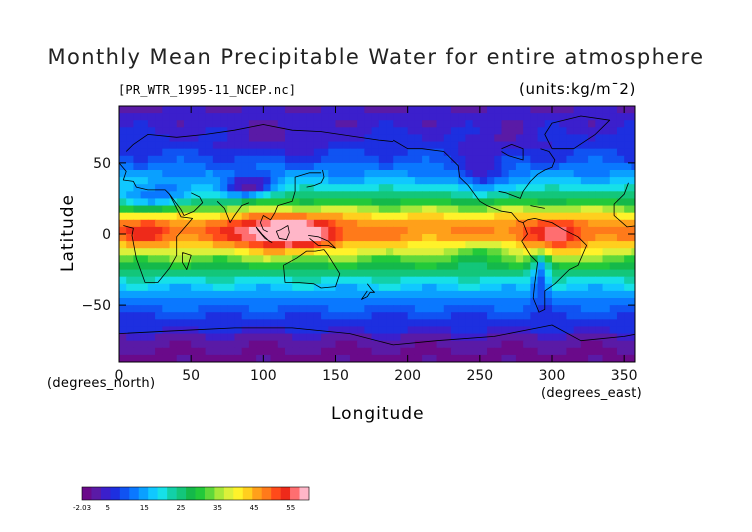 This screenshot has width=752, height=532. Describe the element at coordinates (368, 291) in the screenshot. I see `coastline` at that location.